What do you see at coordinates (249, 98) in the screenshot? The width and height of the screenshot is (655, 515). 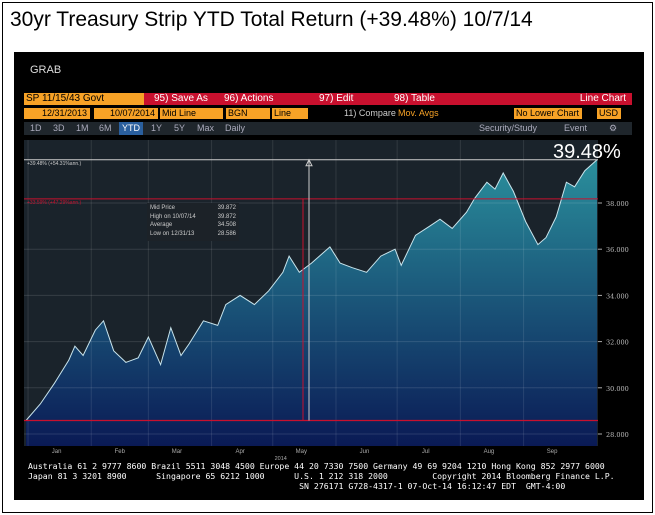 I see `actions-button: 96) Actions` at bounding box center [249, 98].